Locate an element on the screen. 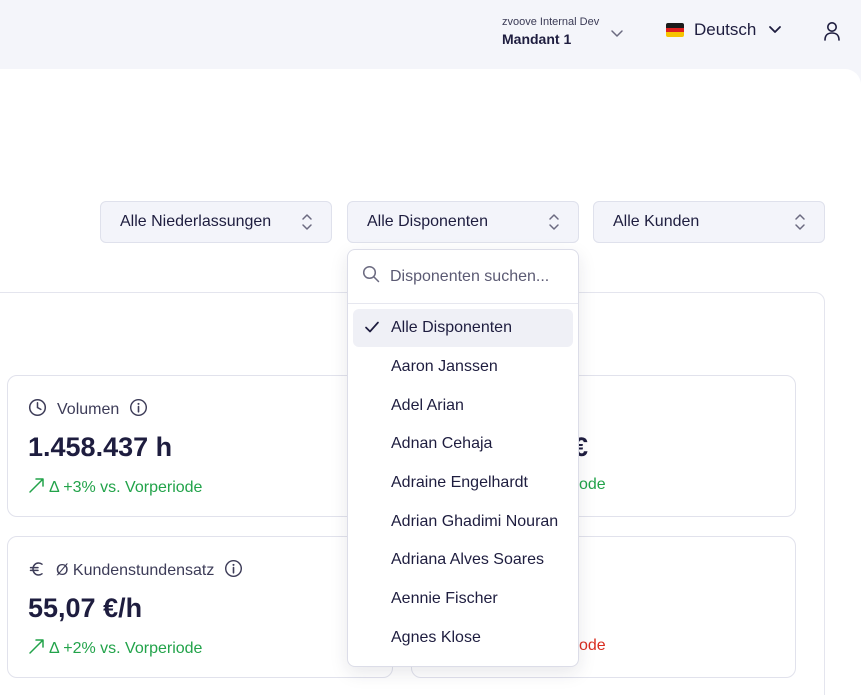 The width and height of the screenshot is (861, 695). dispatcher-filter-label: Alle Disponenten is located at coordinates (427, 221).